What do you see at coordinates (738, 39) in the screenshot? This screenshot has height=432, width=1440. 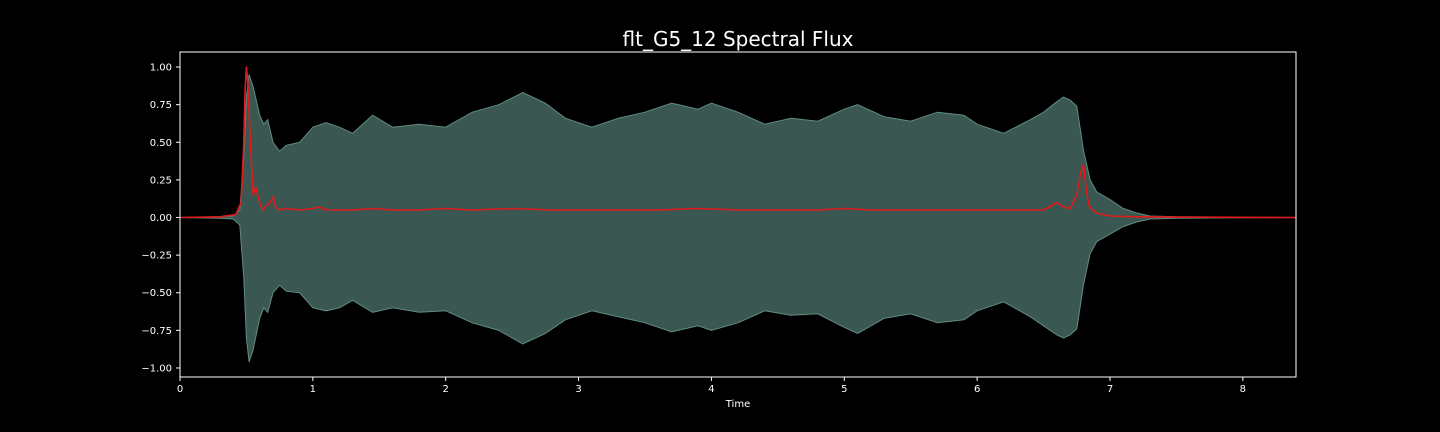 I see `chart-title: flt_G5_12 Spectral Flux` at bounding box center [738, 39].